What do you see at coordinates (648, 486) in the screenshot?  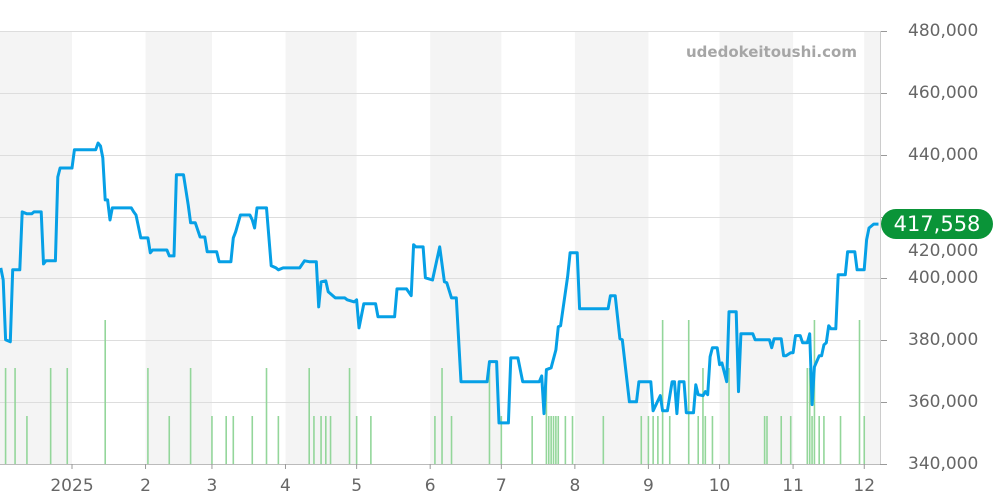 I see `x-tick-label: 9` at bounding box center [648, 486].